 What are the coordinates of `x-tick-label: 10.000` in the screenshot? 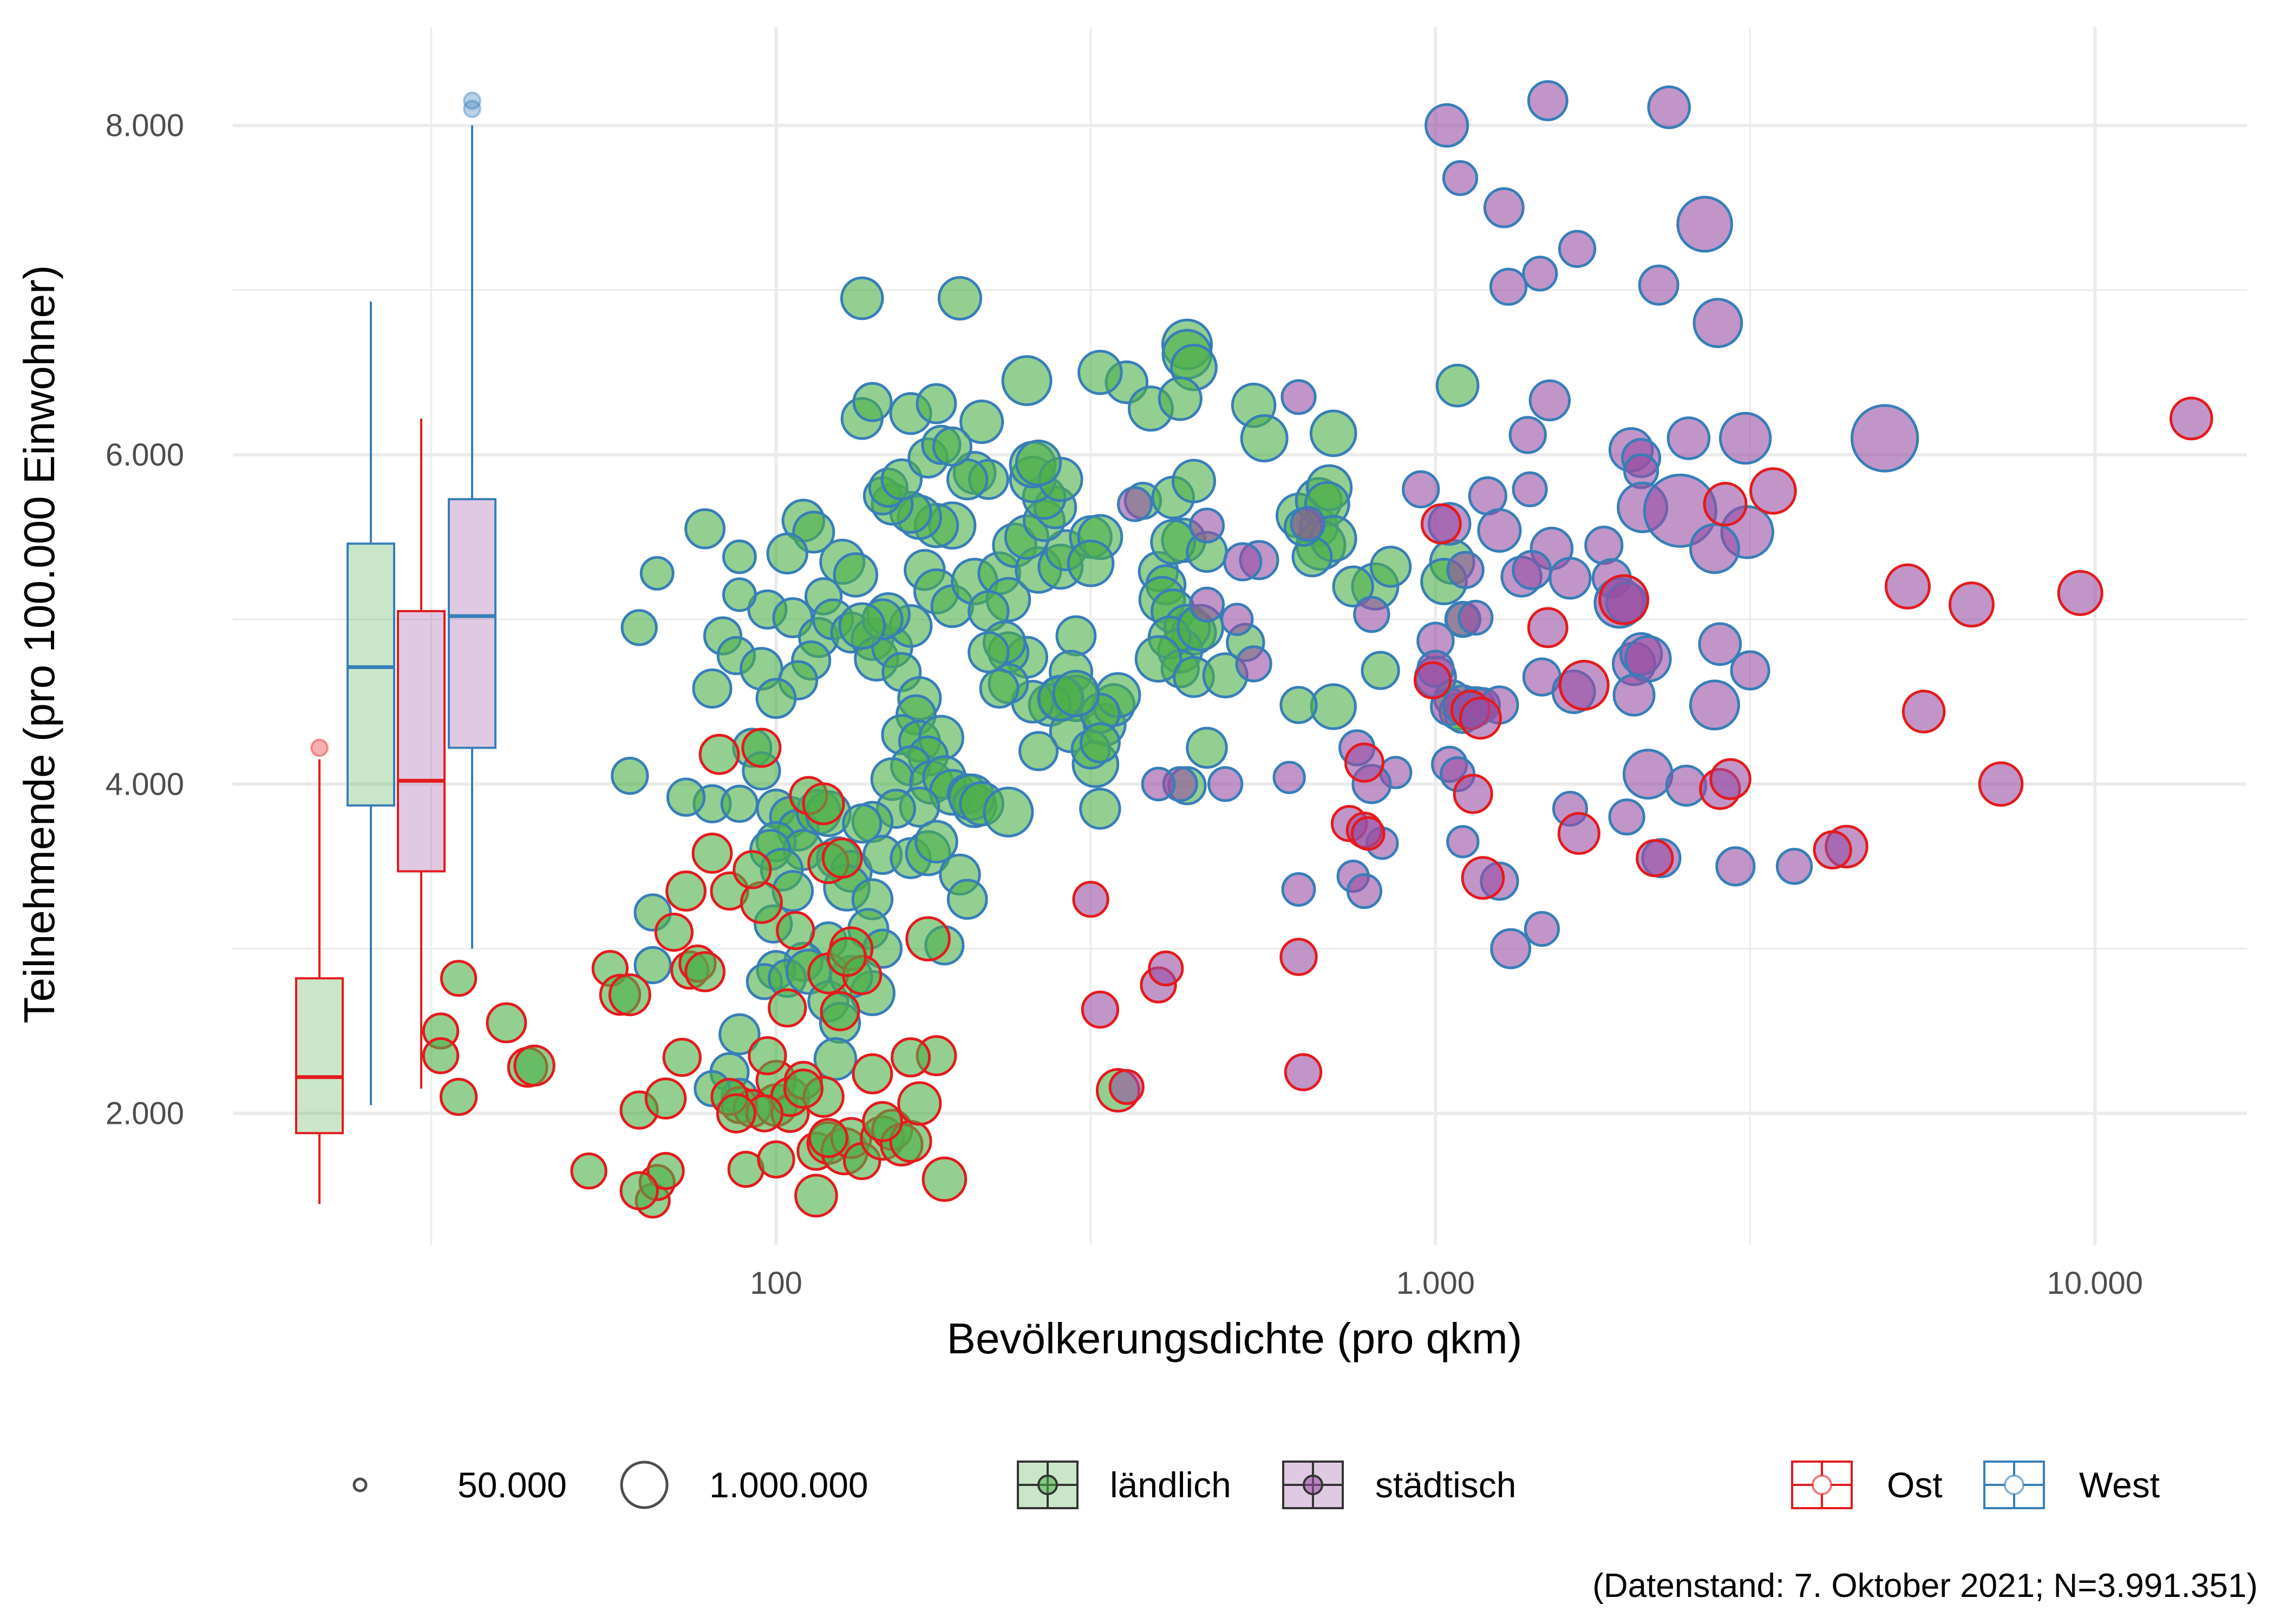 It's located at (2095, 1283).